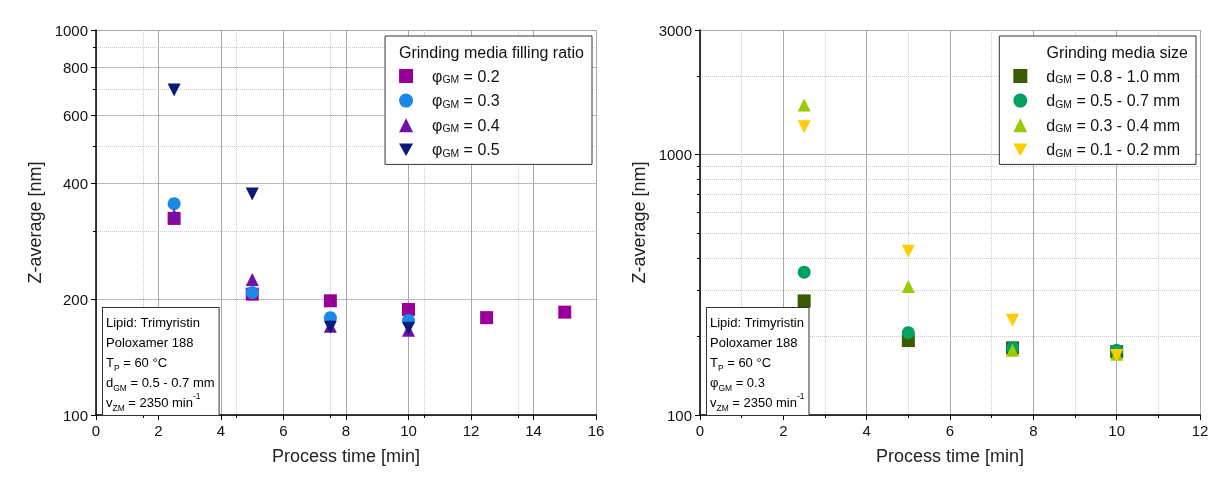 This screenshot has height=479, width=1221. What do you see at coordinates (596, 430) in the screenshot?
I see `x-tick-label: 16` at bounding box center [596, 430].